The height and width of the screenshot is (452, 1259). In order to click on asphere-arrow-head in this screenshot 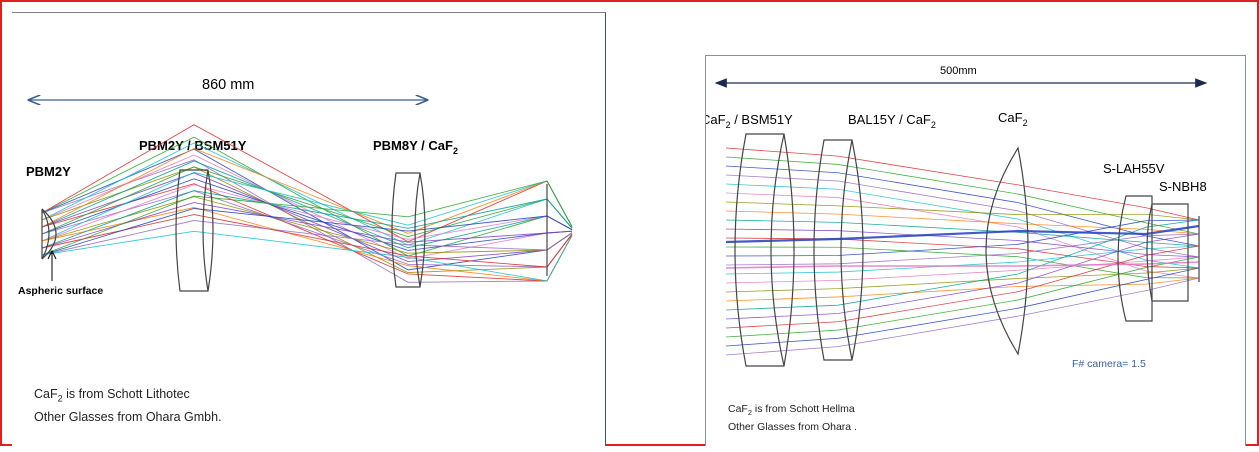, I will do `click(52, 254)`.